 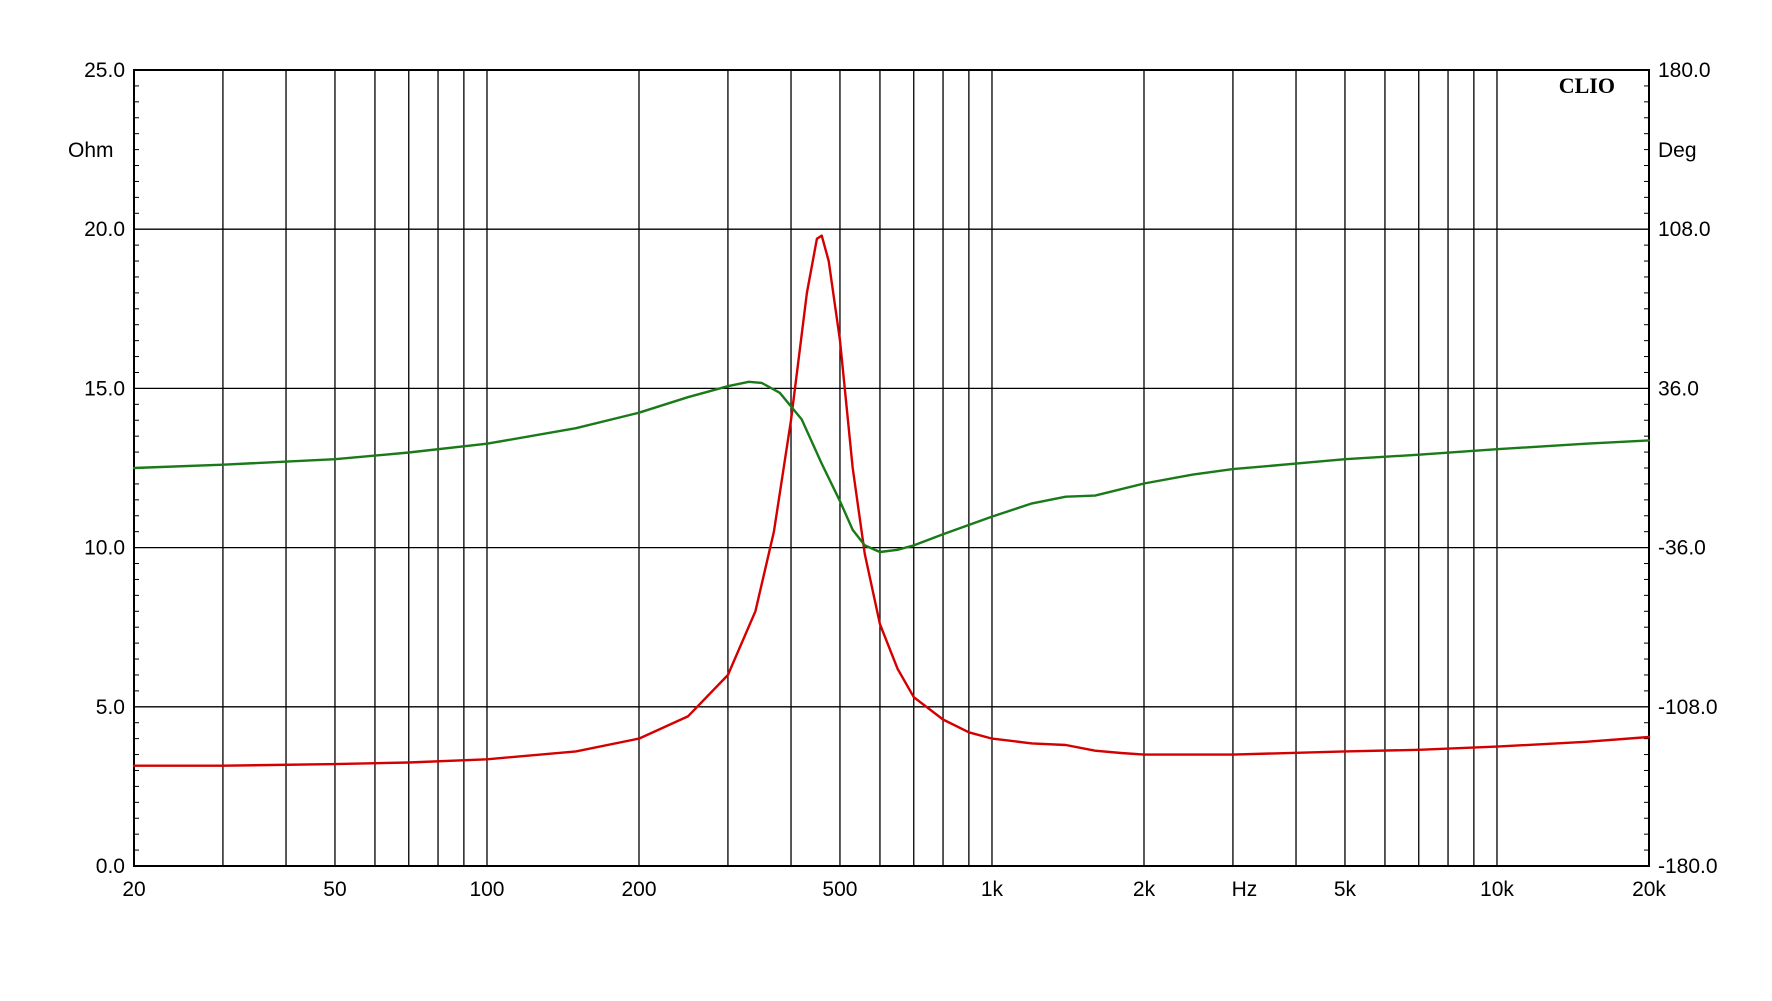 What do you see at coordinates (839, 889) in the screenshot?
I see `x-tick-label: 500` at bounding box center [839, 889].